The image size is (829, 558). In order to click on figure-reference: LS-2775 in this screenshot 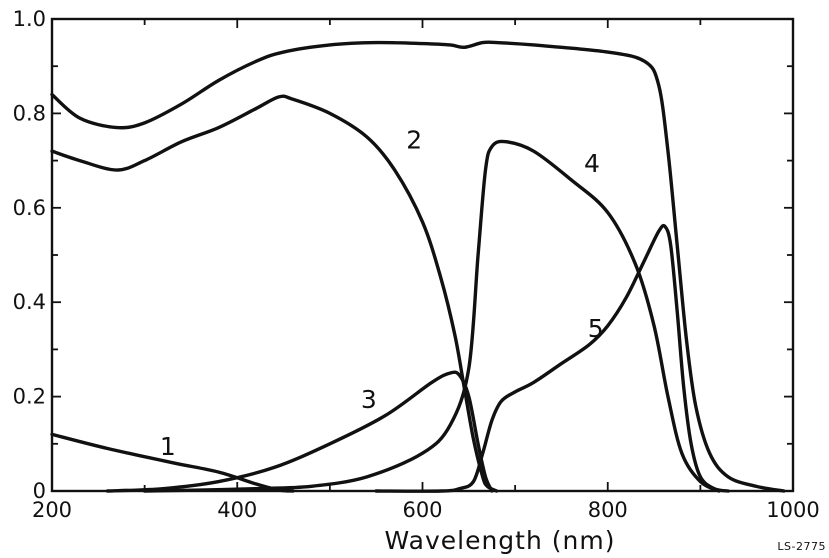, I will do `click(801, 546)`.